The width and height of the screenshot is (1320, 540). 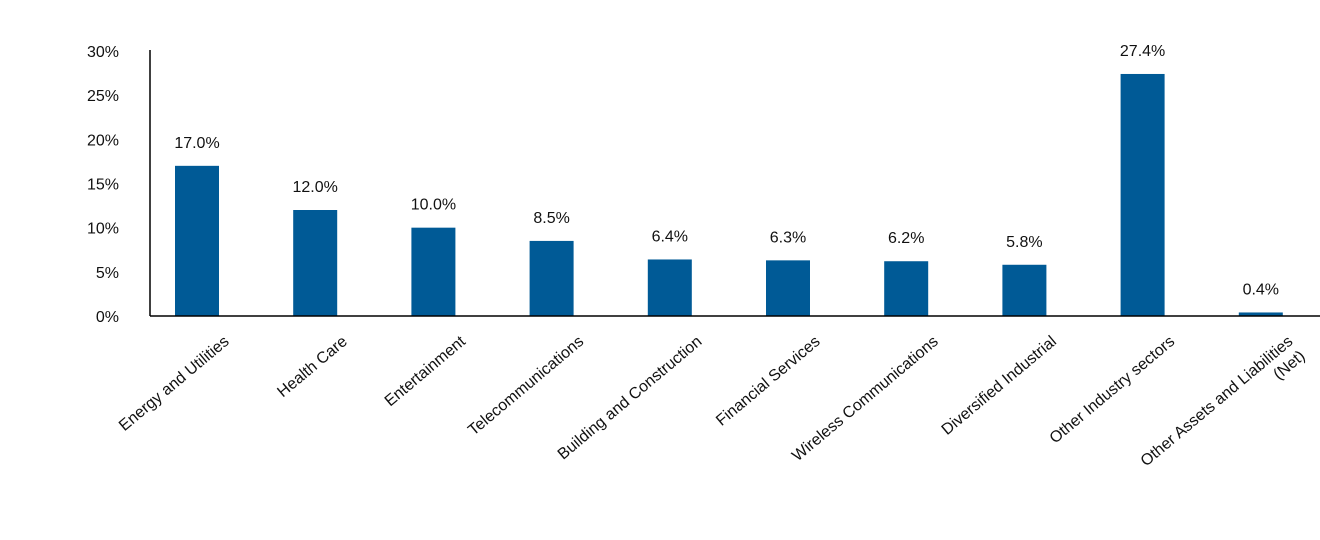 I want to click on x-tick-label: Other Industry sectors, so click(x=1112, y=390).